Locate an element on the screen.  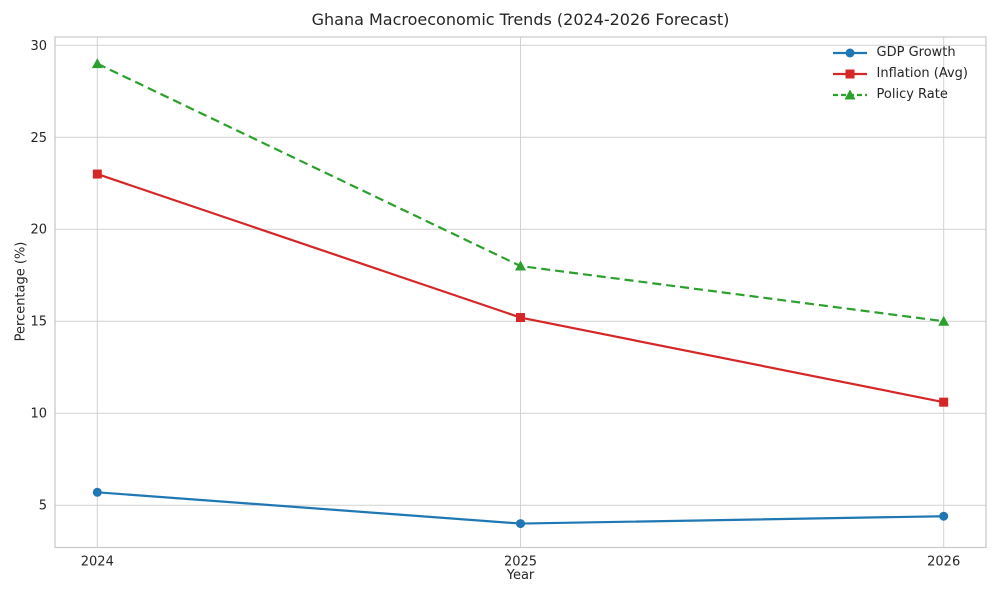
legend-item-policy-rate: Policy Rate is located at coordinates (900, 94).